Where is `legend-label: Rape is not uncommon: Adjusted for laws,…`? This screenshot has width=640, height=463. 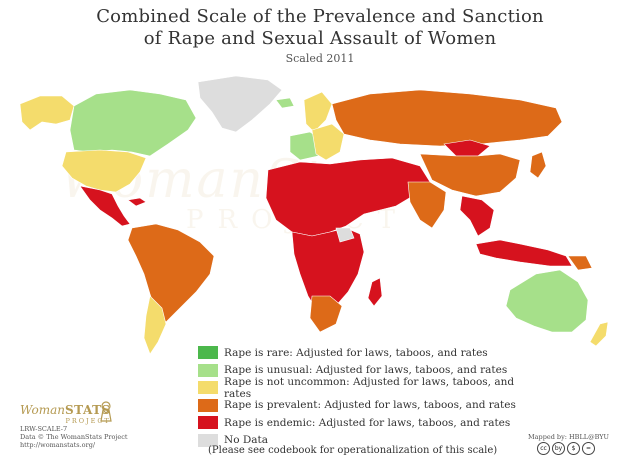
legend-label: Rape is not uncommon: Adjusted for laws,… is located at coordinates (369, 387).